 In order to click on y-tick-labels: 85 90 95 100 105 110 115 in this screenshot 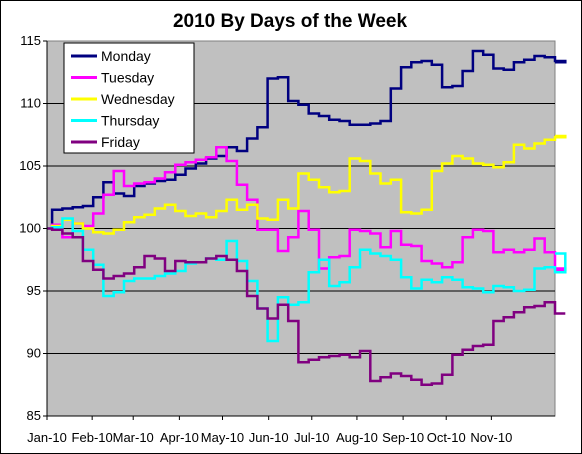, I will do `click(33, 228)`.